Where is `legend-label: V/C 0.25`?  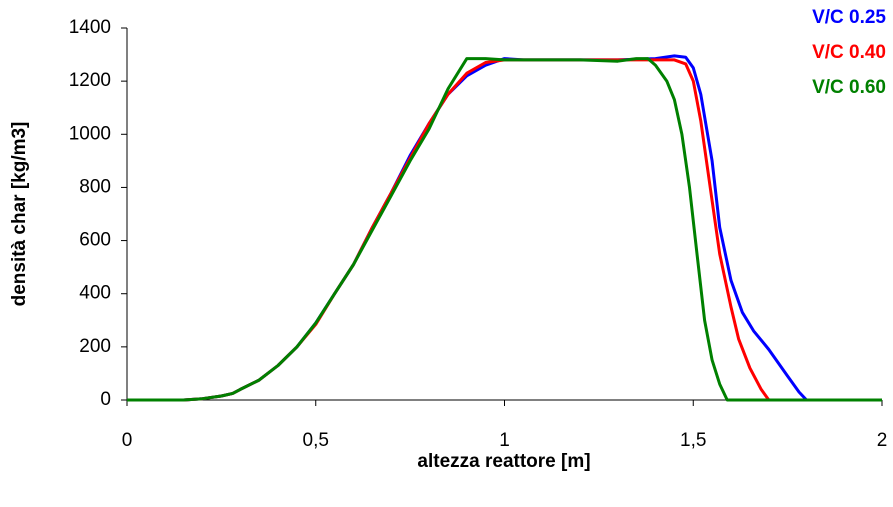
legend-label: V/C 0.25 is located at coordinates (849, 17).